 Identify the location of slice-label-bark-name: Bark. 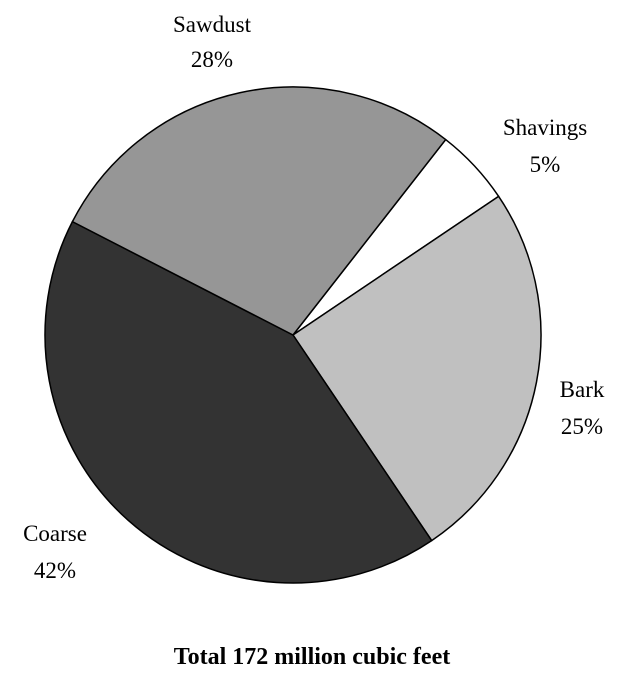
(582, 389).